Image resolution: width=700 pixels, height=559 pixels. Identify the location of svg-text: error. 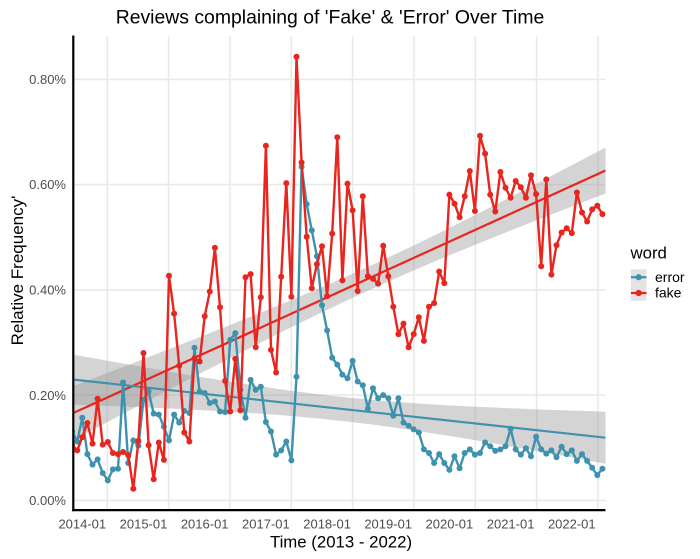
(670, 277).